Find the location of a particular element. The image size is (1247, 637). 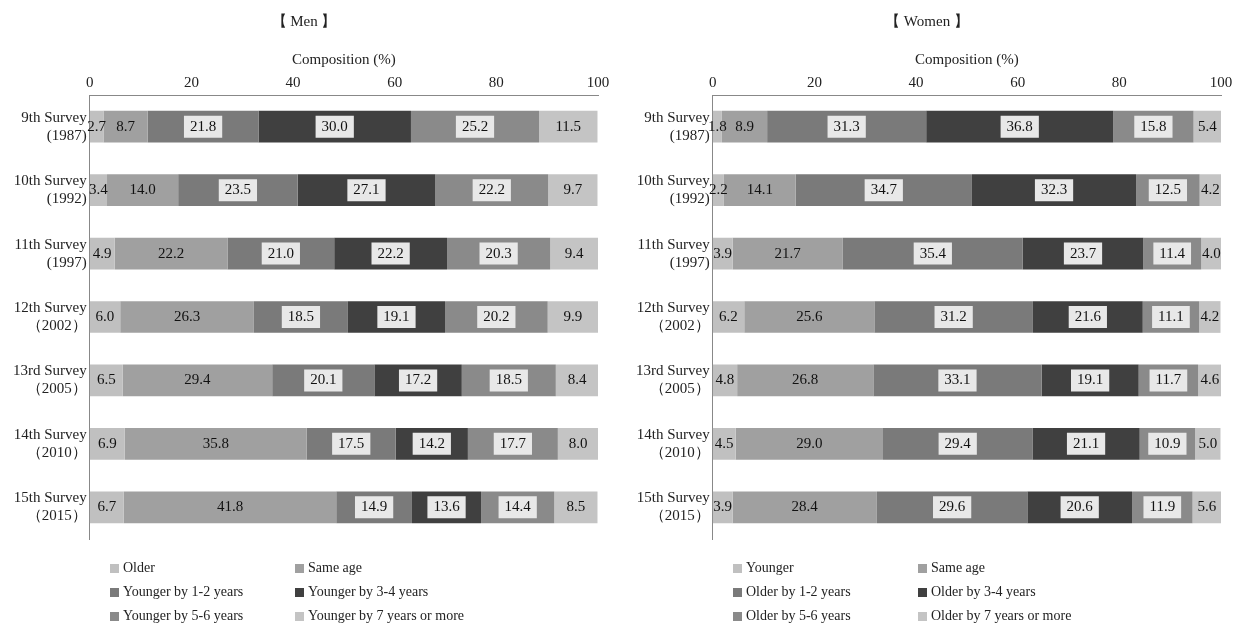

data-label: 8.7 is located at coordinates (126, 125).